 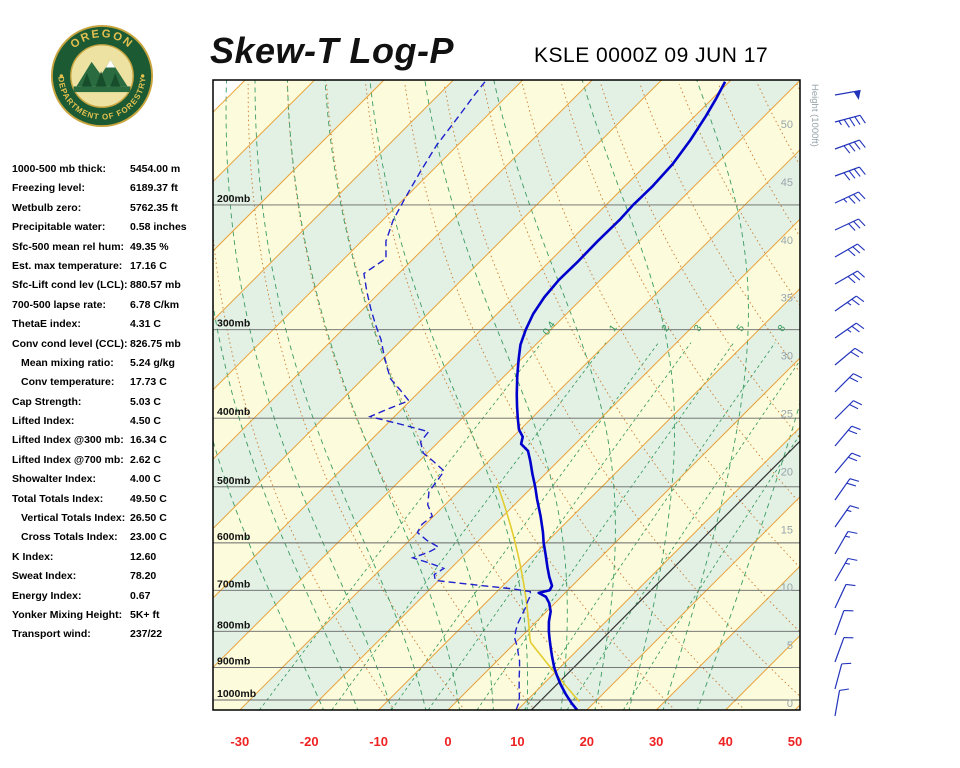 What do you see at coordinates (790, 646) in the screenshot?
I see `svg-text: 5` at bounding box center [790, 646].